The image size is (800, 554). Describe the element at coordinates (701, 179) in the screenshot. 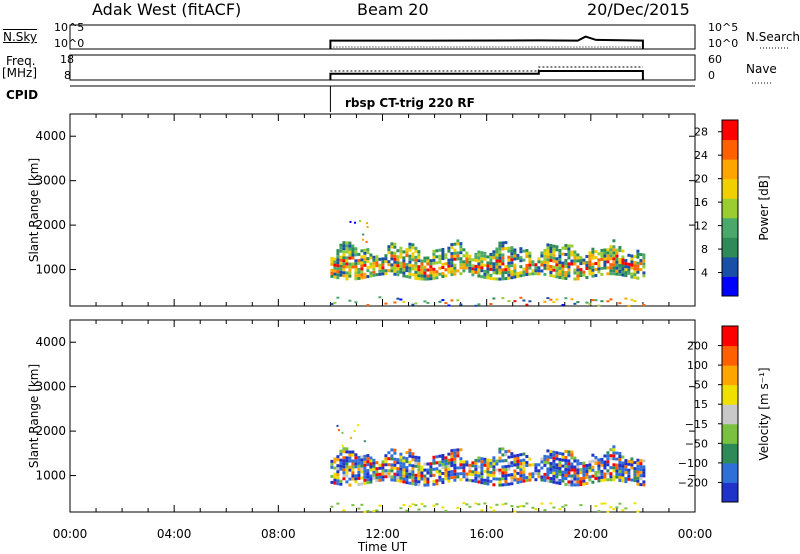

I see `power-colorbar-tick: 20` at that location.